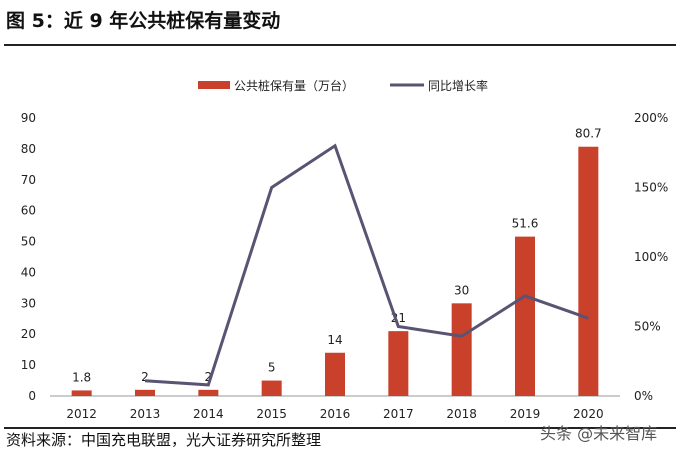  What do you see at coordinates (81, 414) in the screenshot?
I see `x-tick-label: 2012` at bounding box center [81, 414].